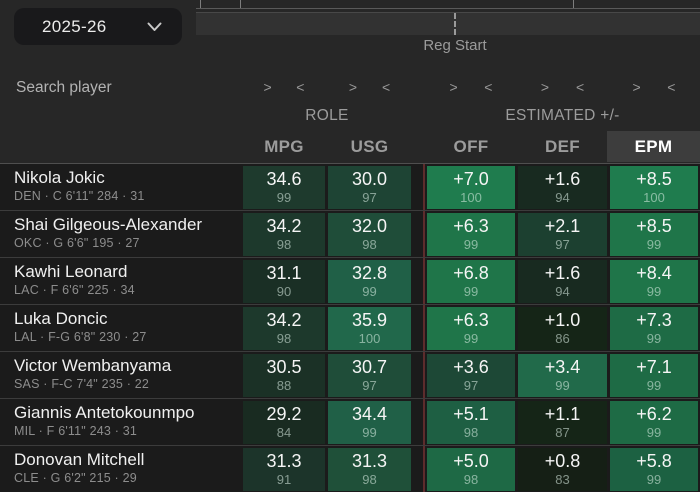 This screenshot has height=492, width=700. Describe the element at coordinates (121, 88) in the screenshot. I see `search-input` at that location.